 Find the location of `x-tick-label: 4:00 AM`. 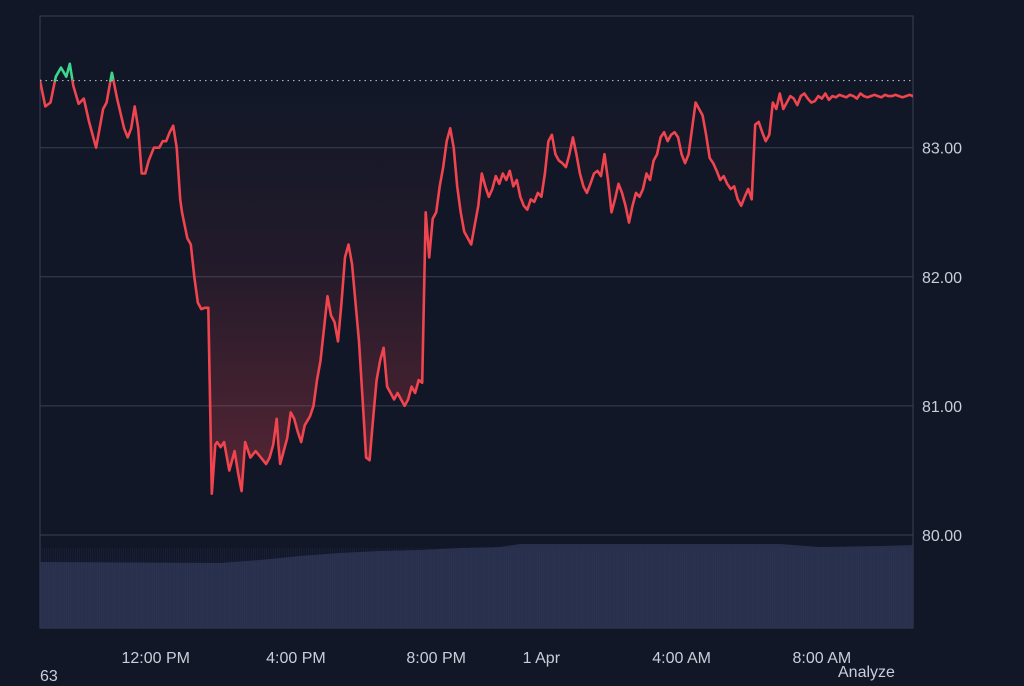

x-tick-label: 4:00 AM is located at coordinates (681, 658).